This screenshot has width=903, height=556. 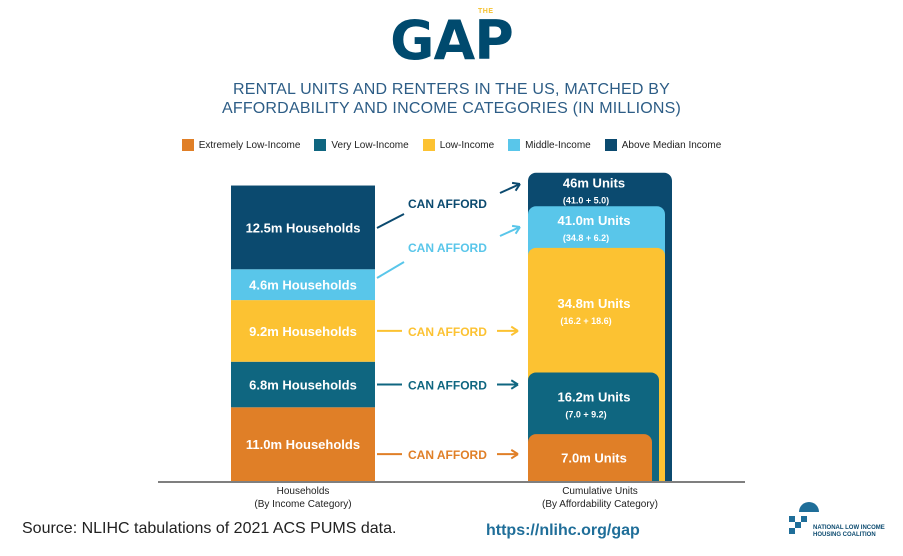 What do you see at coordinates (563, 530) in the screenshot?
I see `url-link: https://nlihc.org/gap` at bounding box center [563, 530].